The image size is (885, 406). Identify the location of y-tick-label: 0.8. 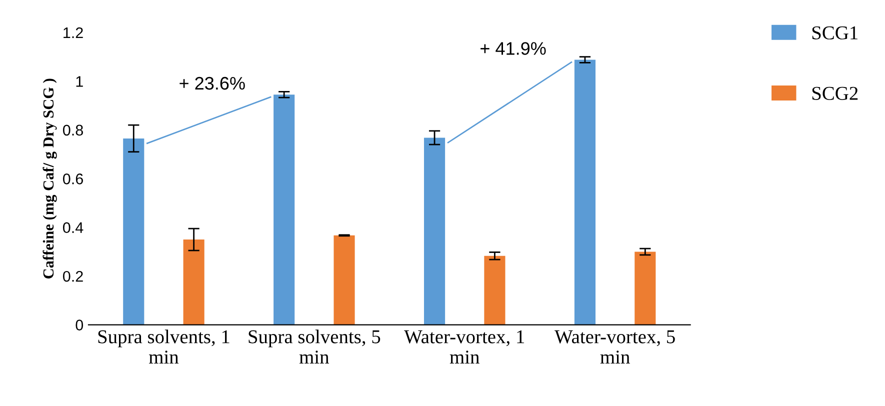
(73, 130).